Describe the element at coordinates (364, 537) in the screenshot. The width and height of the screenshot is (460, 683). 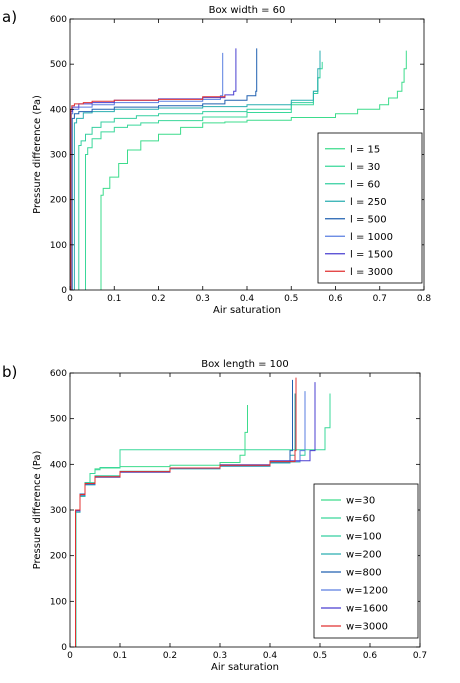
I see `legend-entry: w=100` at that location.